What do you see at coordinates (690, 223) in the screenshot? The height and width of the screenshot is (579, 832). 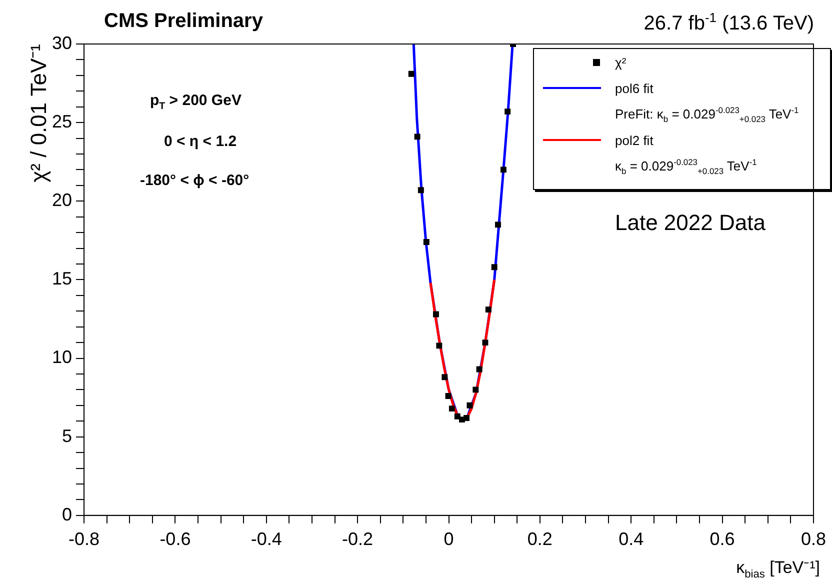 I see `annotation: Late 2022 Data` at bounding box center [690, 223].